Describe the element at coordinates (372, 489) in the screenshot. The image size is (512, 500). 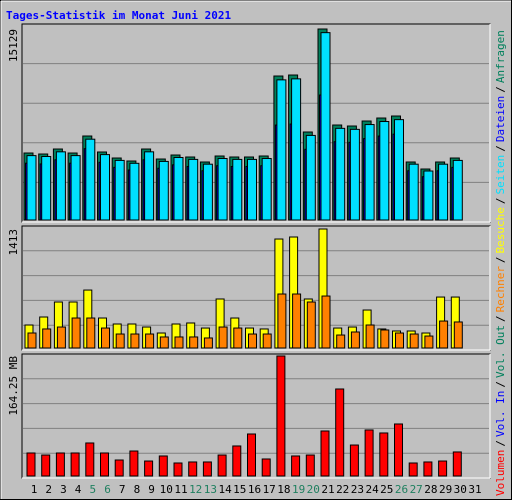
I see `x-tick-label: 24` at that location.